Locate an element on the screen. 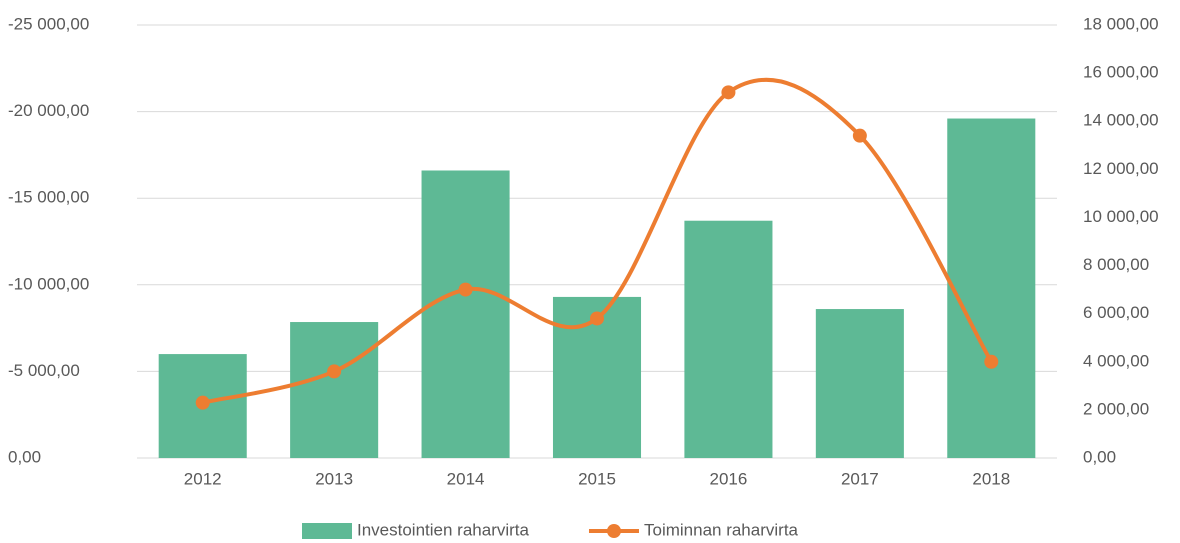 The image size is (1180, 543). y2-tick-label: 18 000,00 is located at coordinates (1121, 23).